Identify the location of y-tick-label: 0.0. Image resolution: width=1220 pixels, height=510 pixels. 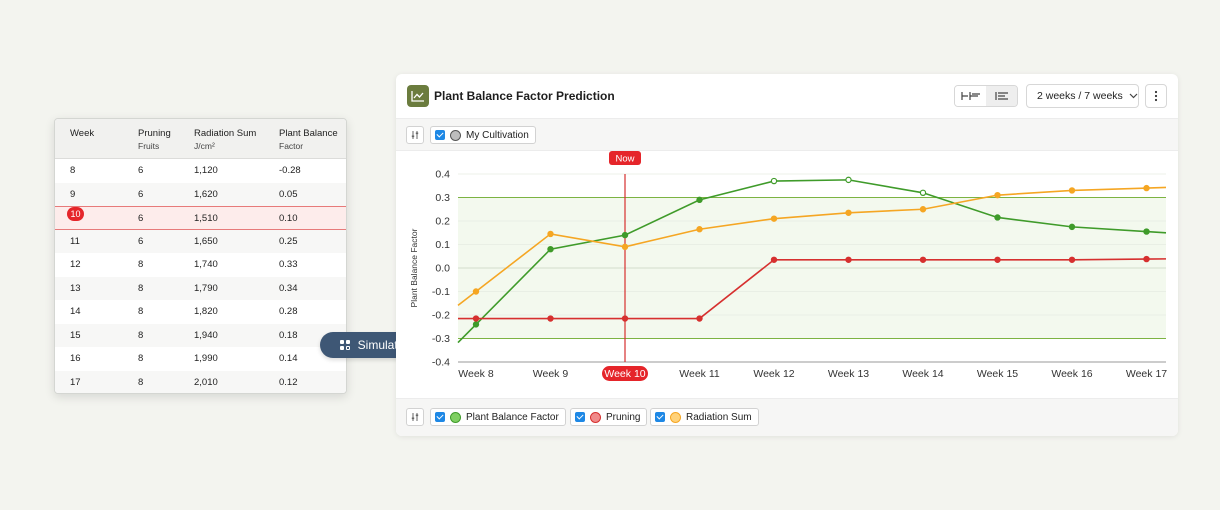
(442, 269).